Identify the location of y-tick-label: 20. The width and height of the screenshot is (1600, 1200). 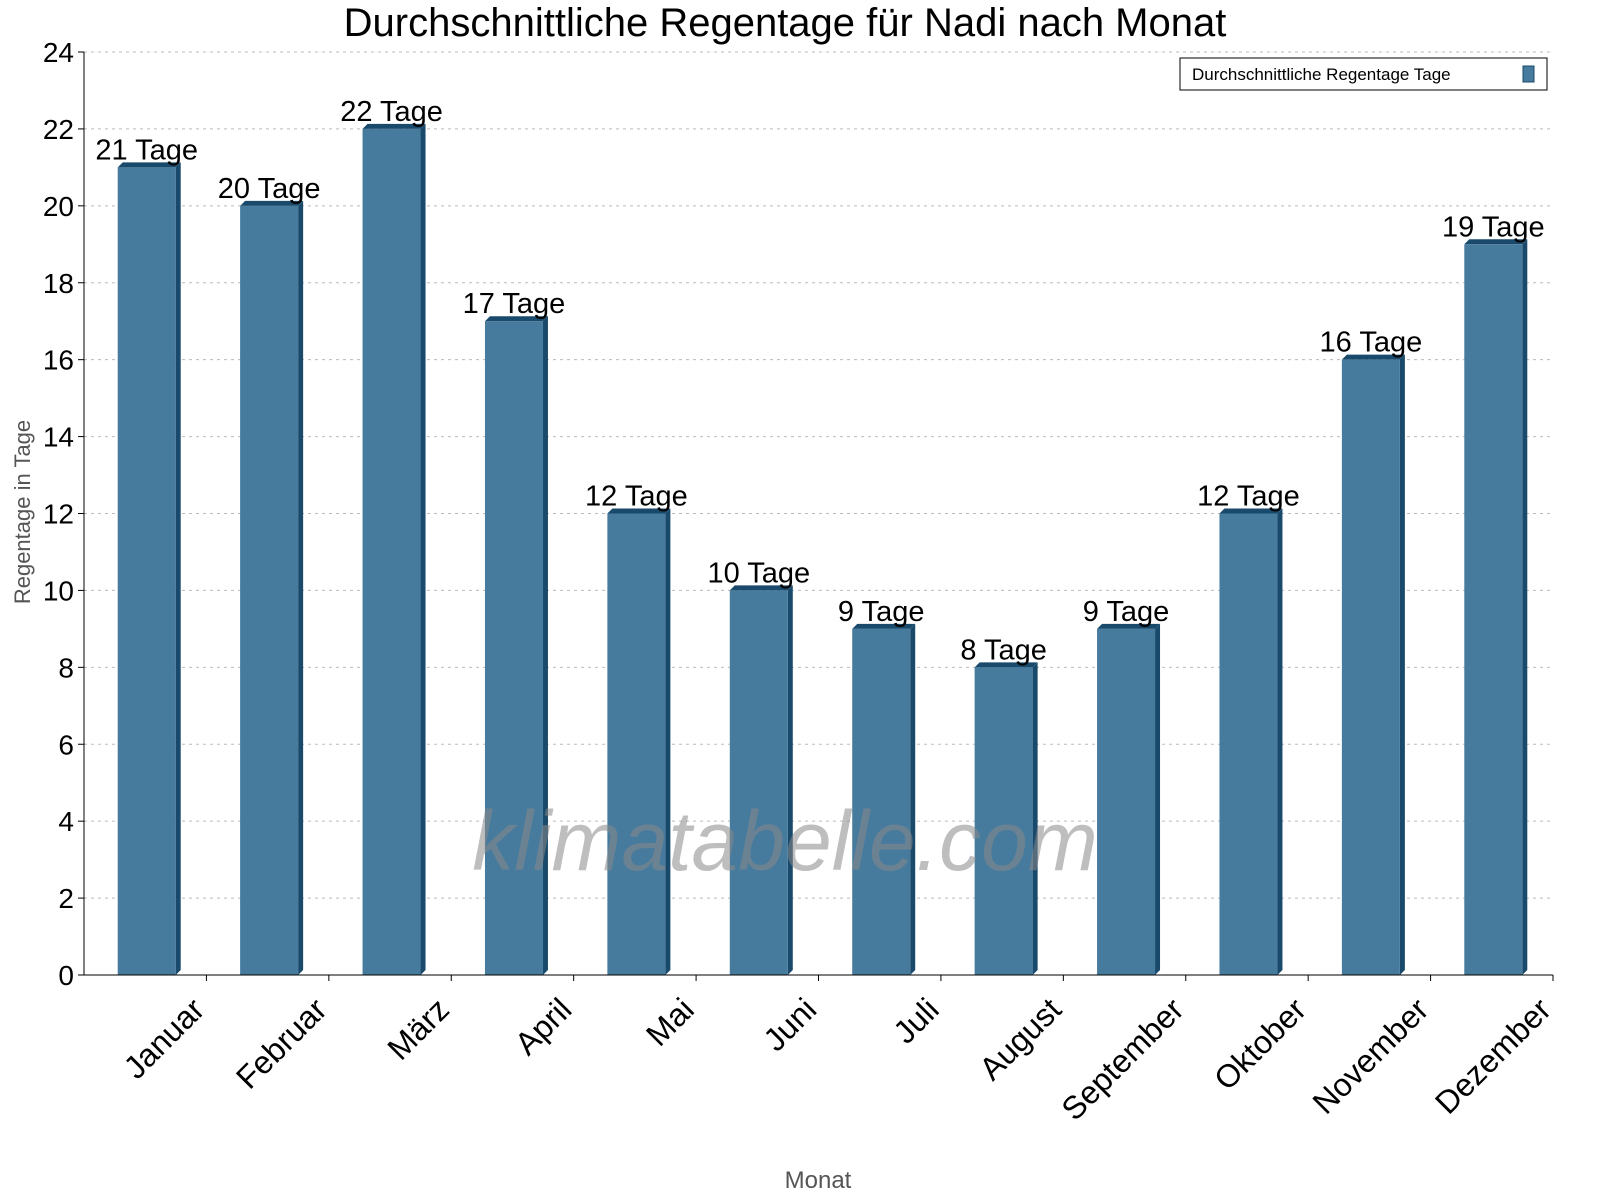
(58, 206).